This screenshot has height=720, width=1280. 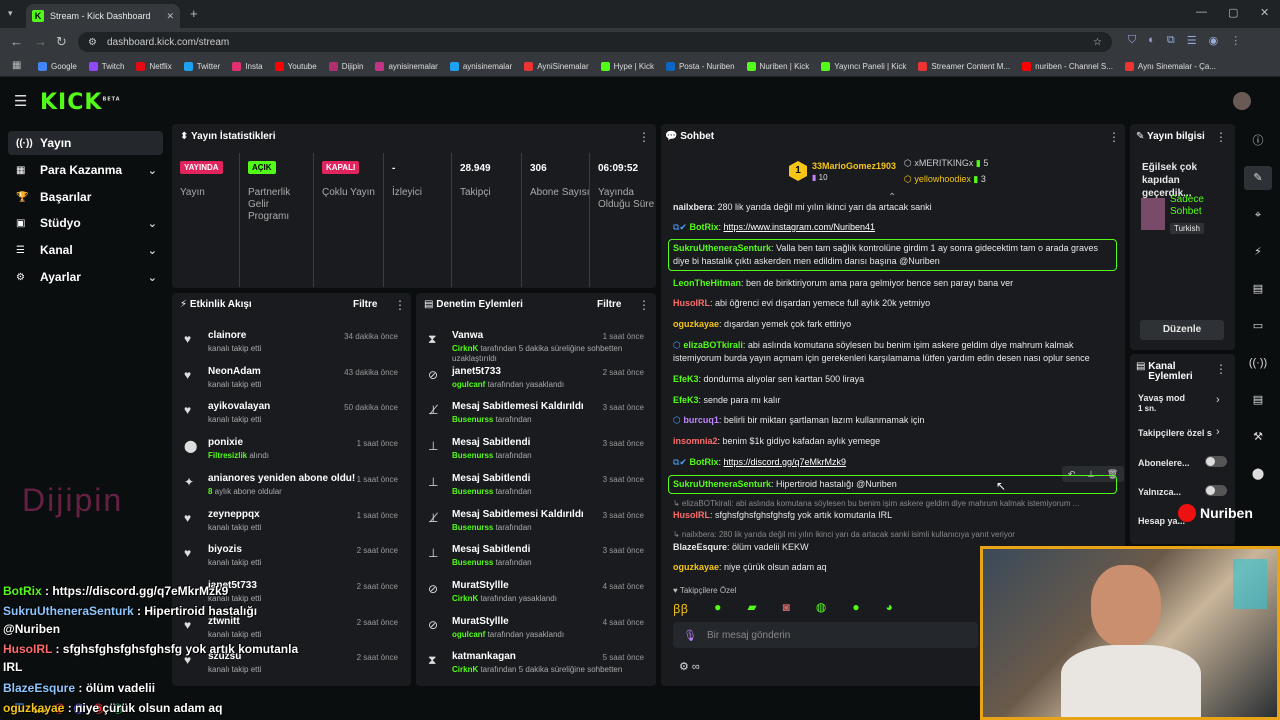 What do you see at coordinates (1112, 474) in the screenshot?
I see `delete-icon: 🗑` at bounding box center [1112, 474].